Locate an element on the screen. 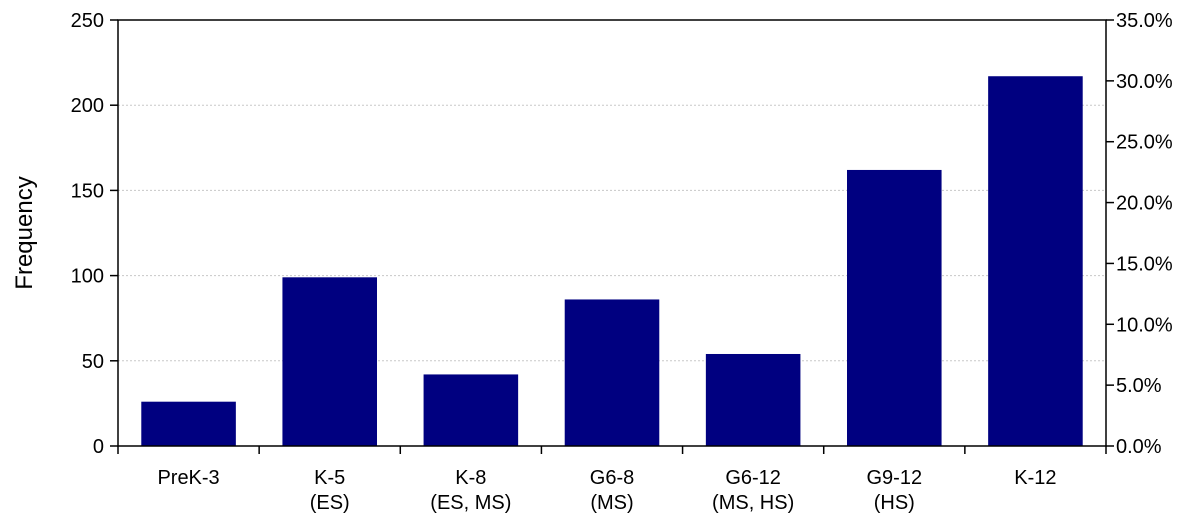  right-axis: 0.0% 5.0% 10.0% 15.0% 20.0% 25.0% 30.0% 35.0% is located at coordinates (1139, 234).